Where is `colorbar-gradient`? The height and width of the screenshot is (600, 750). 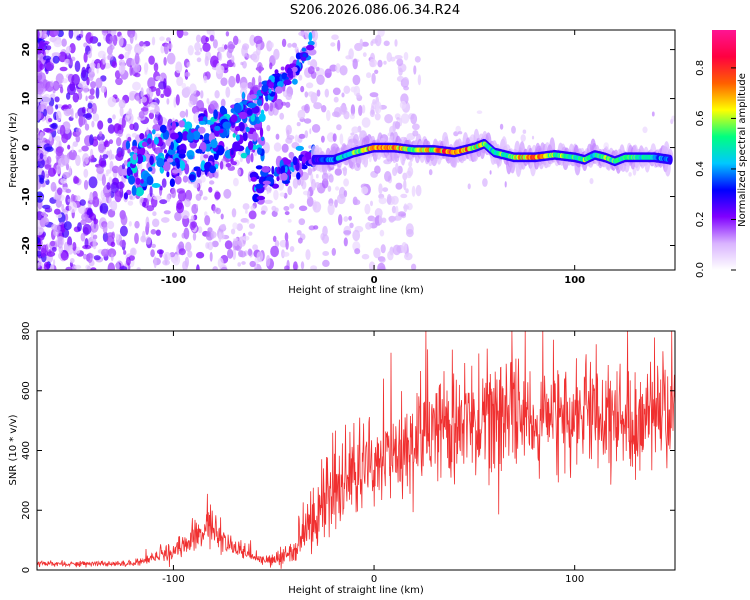 colorbar-gradient is located at coordinates (724, 150).